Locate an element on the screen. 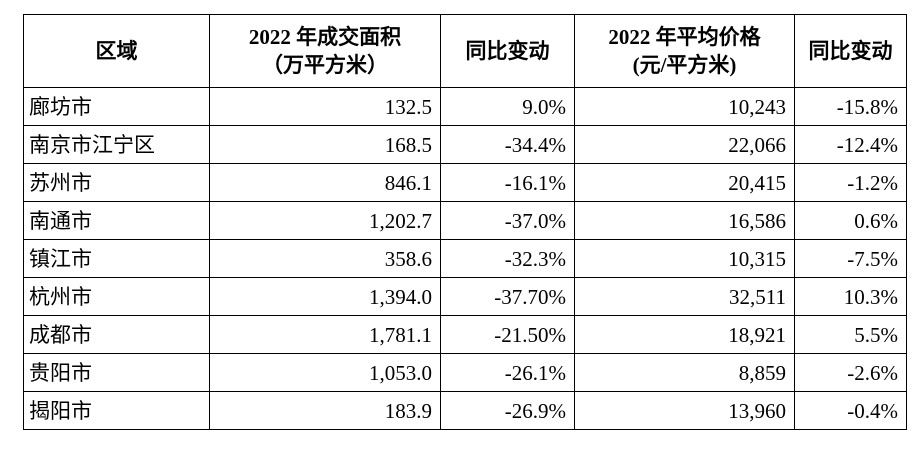 The width and height of the screenshot is (922, 458). cell-average-price: 22,066 is located at coordinates (684, 144).